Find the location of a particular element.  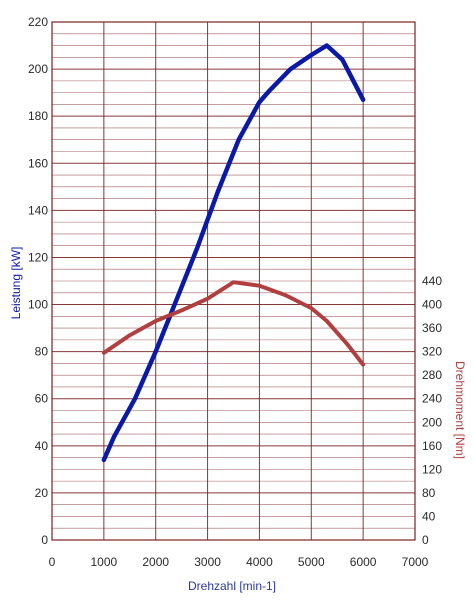

x-axis-ticks: 0 1000 2000 3000 4000 5000 6000 7000 is located at coordinates (239, 562).